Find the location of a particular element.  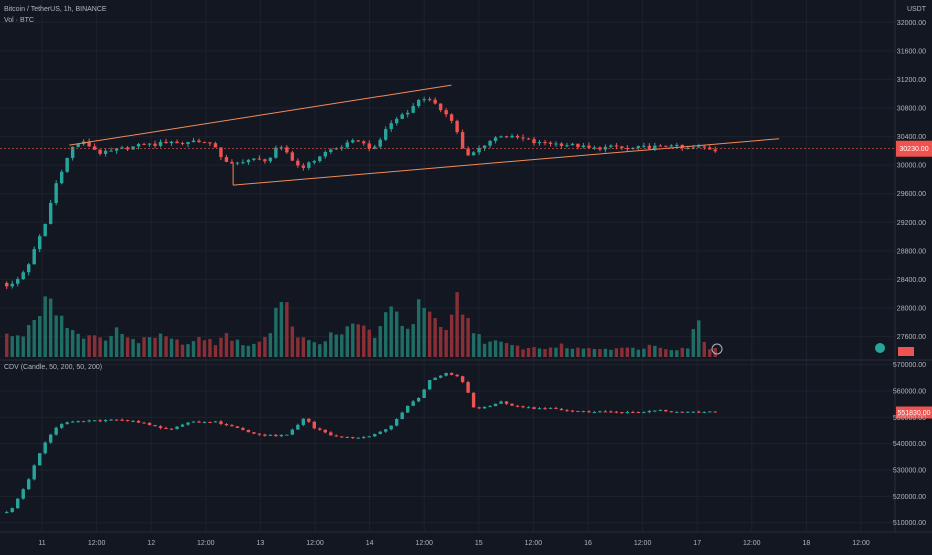

time-tick-label: 16 is located at coordinates (588, 543).